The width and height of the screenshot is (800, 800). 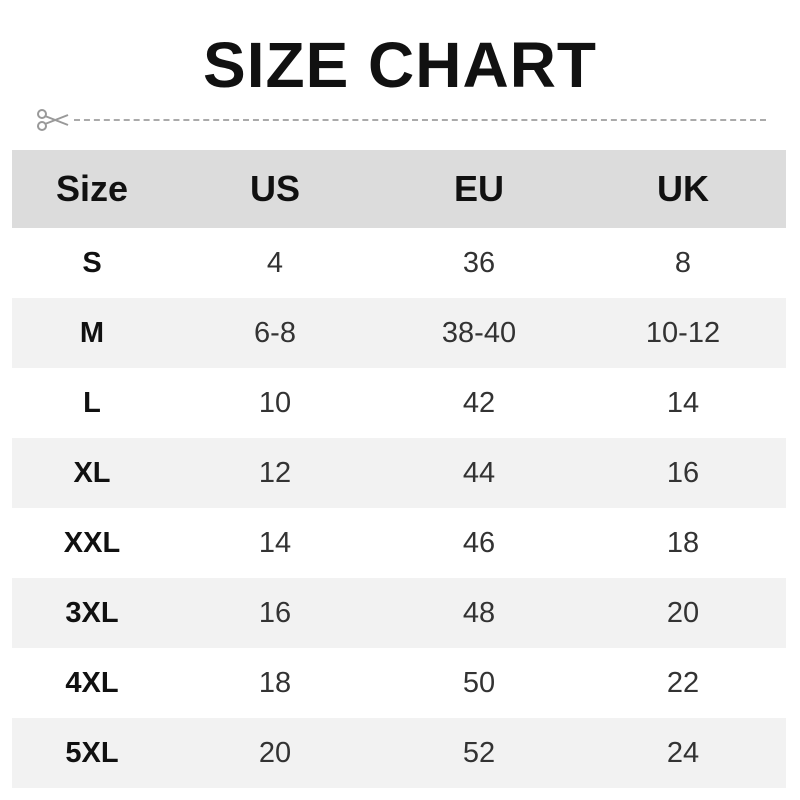 I want to click on header-us: US, so click(x=275, y=189).